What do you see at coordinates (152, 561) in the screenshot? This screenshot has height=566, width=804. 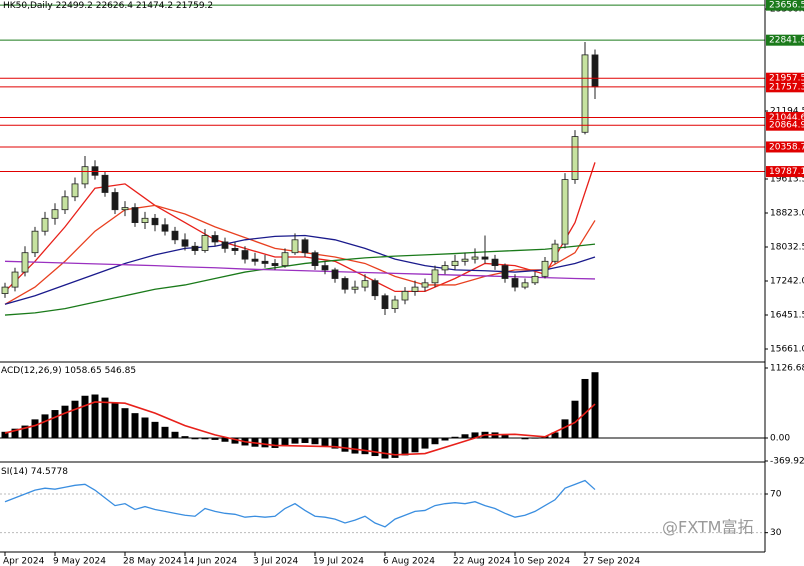 I see `x-tick-label: 28 May 2024` at bounding box center [152, 561].